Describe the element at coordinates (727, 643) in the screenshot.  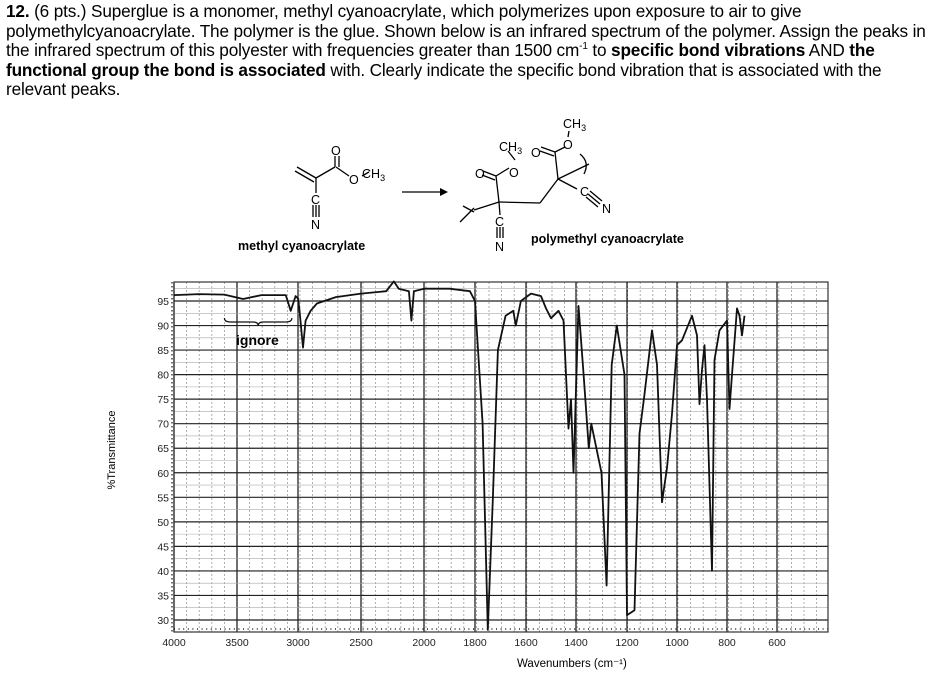
I see `x-tick-label: 800` at that location.